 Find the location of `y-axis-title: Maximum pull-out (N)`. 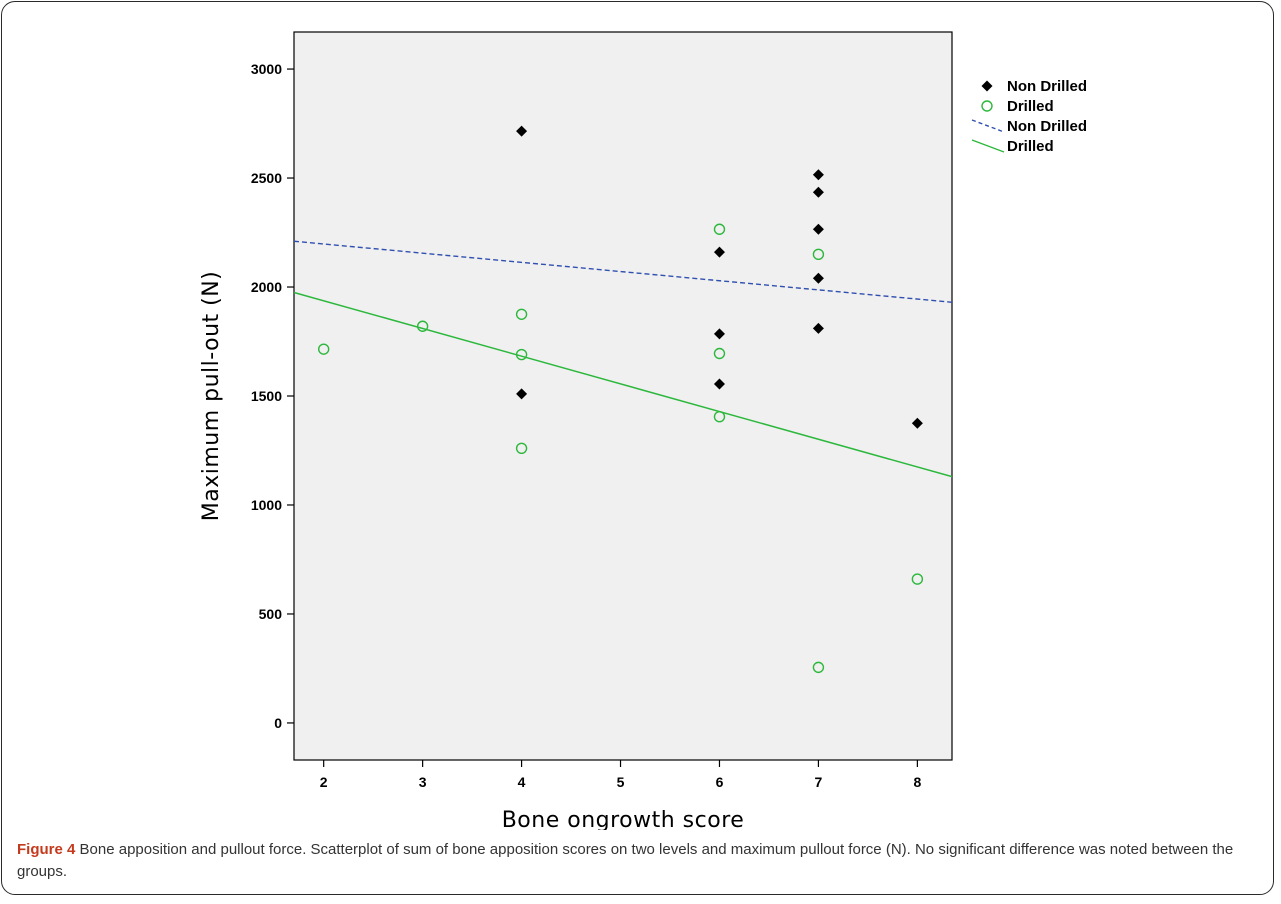

y-axis-title: Maximum pull-out (N) is located at coordinates (211, 396).